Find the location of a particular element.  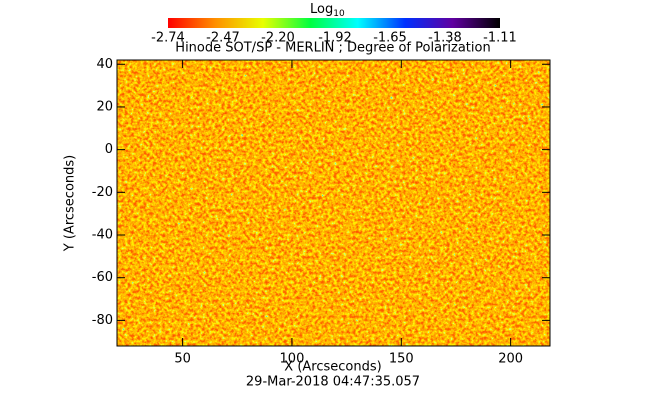

colorbar-label: Log10 is located at coordinates (327, 10).